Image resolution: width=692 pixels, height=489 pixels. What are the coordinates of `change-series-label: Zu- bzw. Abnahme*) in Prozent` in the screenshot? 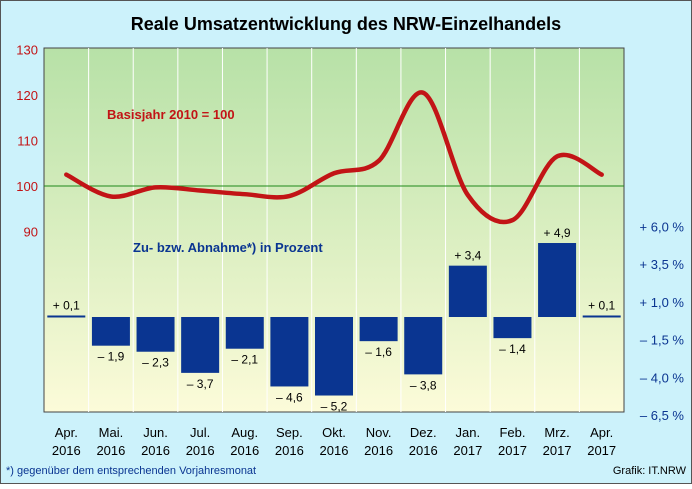 It's located at (228, 247).